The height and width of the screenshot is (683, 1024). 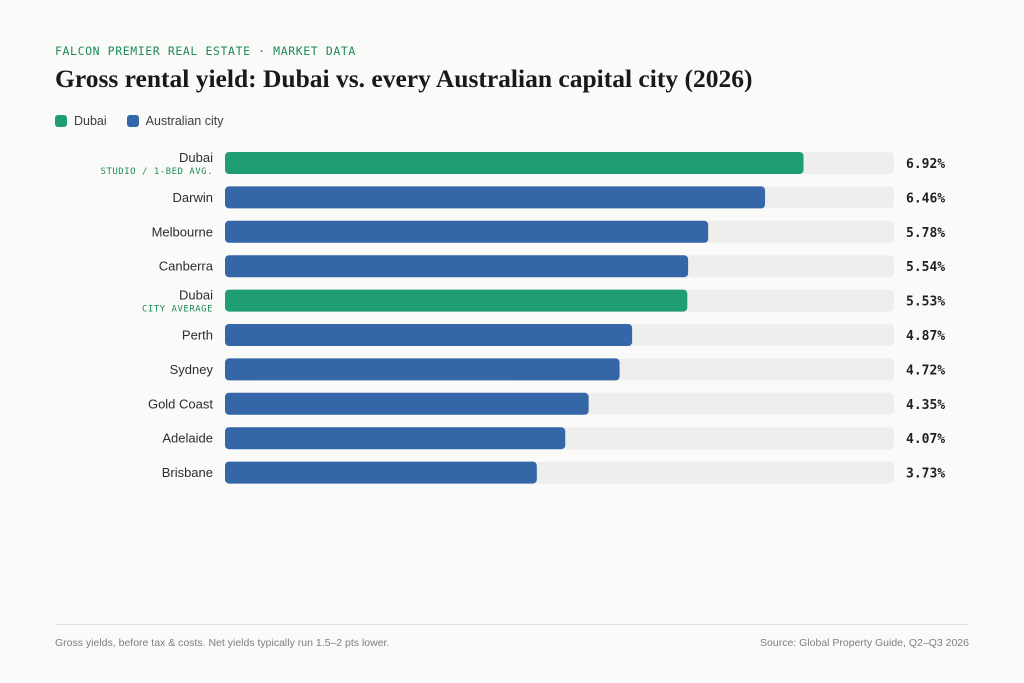 What do you see at coordinates (512, 624) in the screenshot?
I see `footer-divider` at bounding box center [512, 624].